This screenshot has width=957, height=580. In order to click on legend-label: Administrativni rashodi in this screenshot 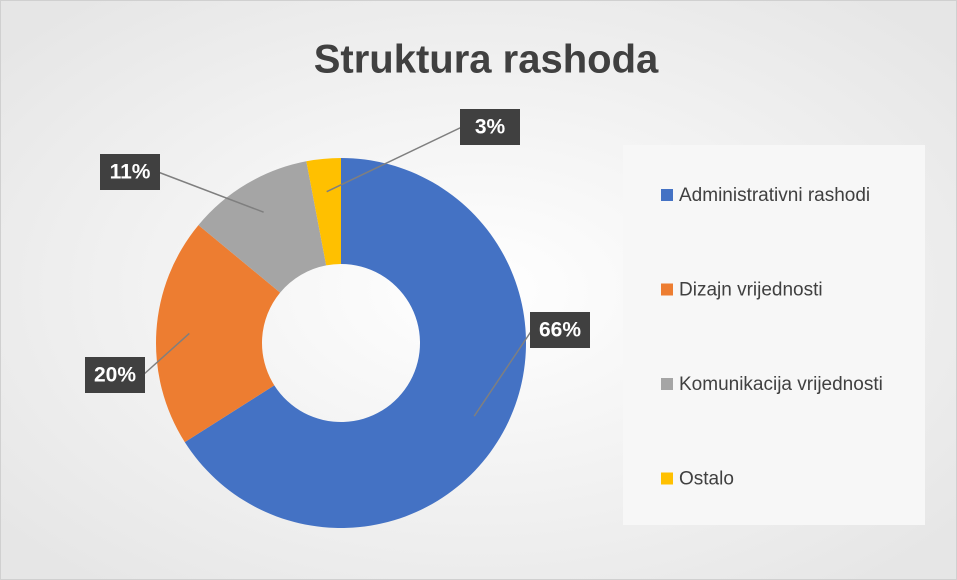, I will do `click(774, 195)`.